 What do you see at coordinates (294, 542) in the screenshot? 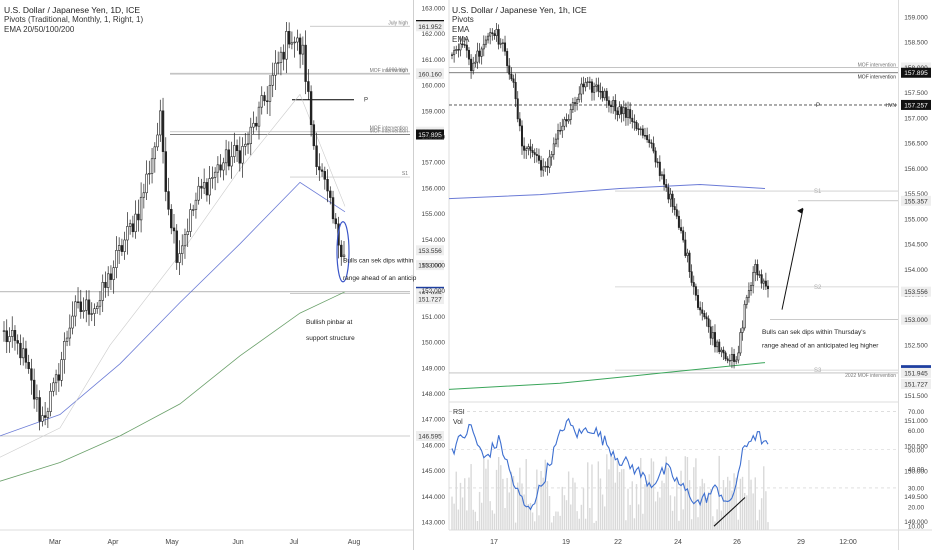
I see `daily-x-tick: Jul` at bounding box center [294, 542].